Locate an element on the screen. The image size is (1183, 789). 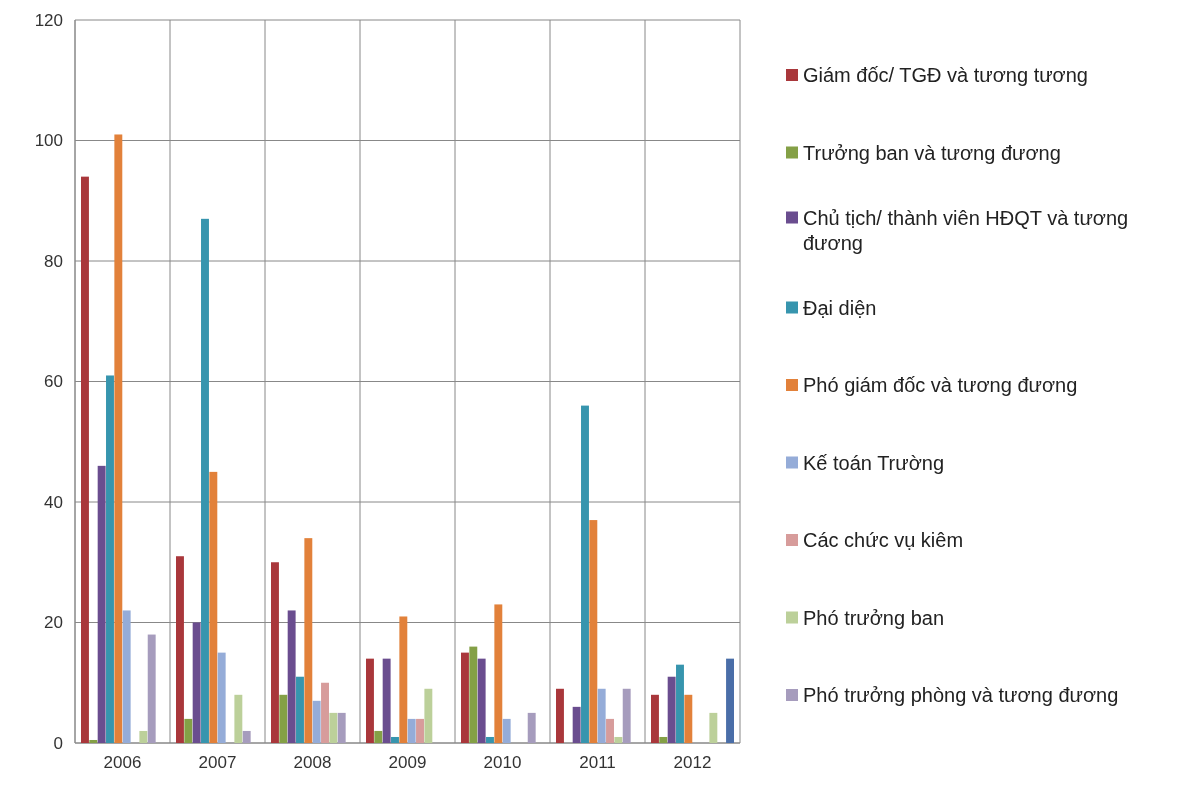
legend-label: Phó giám đốc và tương đương is located at coordinates (940, 385).